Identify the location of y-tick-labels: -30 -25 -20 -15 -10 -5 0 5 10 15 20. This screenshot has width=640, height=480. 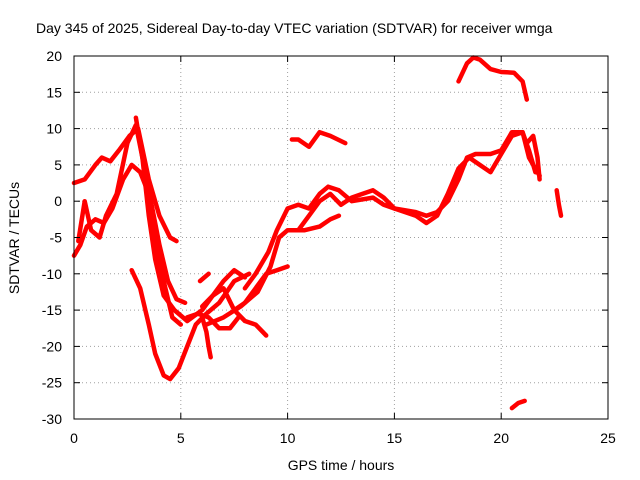
(52, 237).